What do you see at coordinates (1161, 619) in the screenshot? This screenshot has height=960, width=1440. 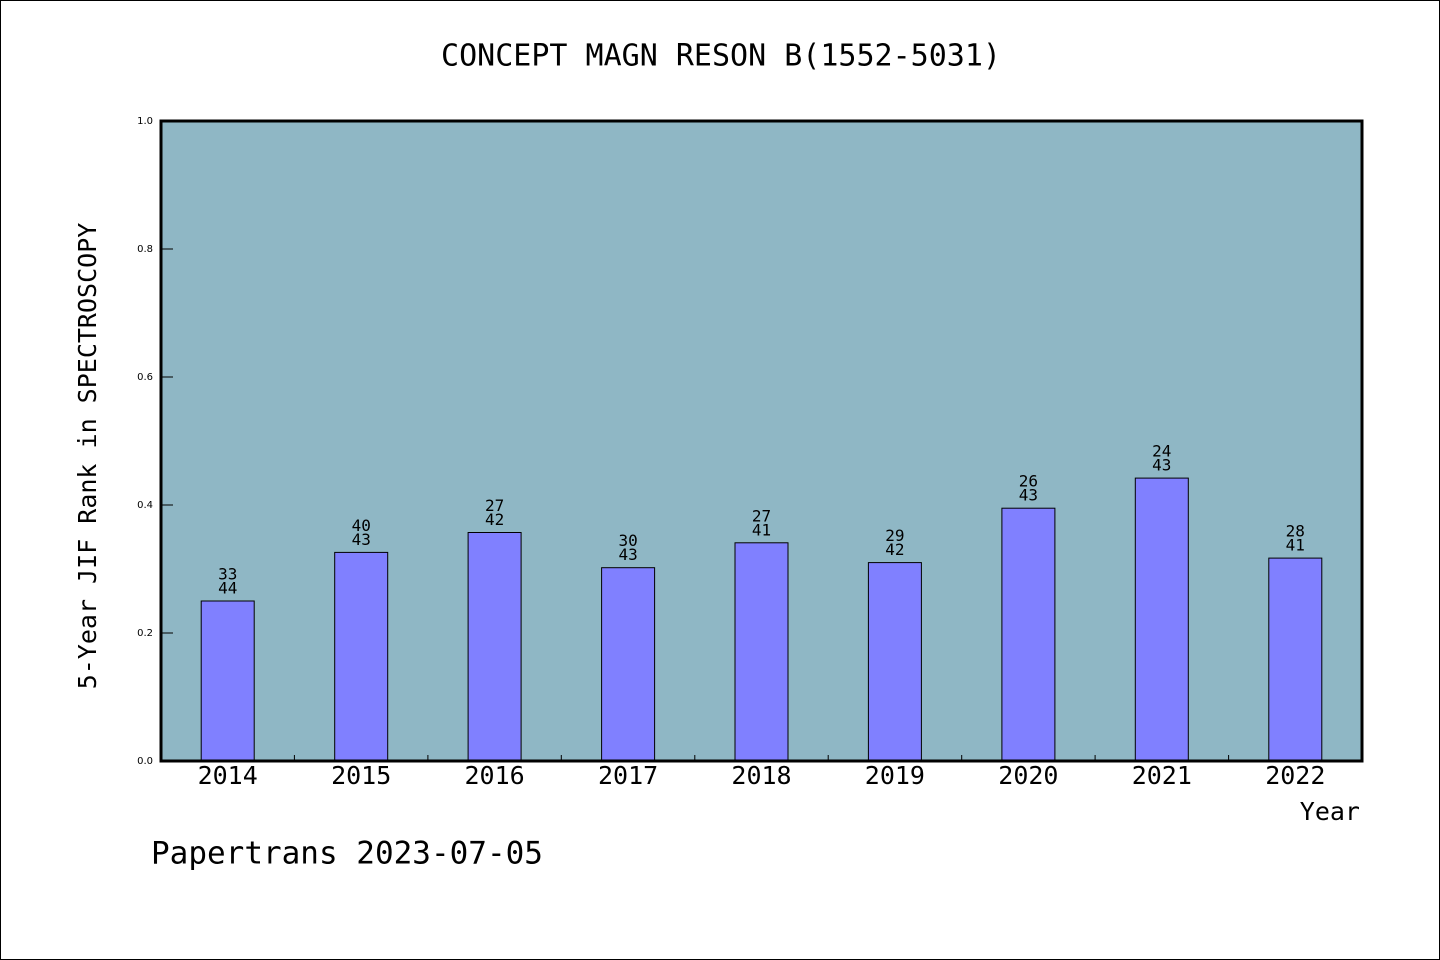 I see `bar-2021` at bounding box center [1161, 619].